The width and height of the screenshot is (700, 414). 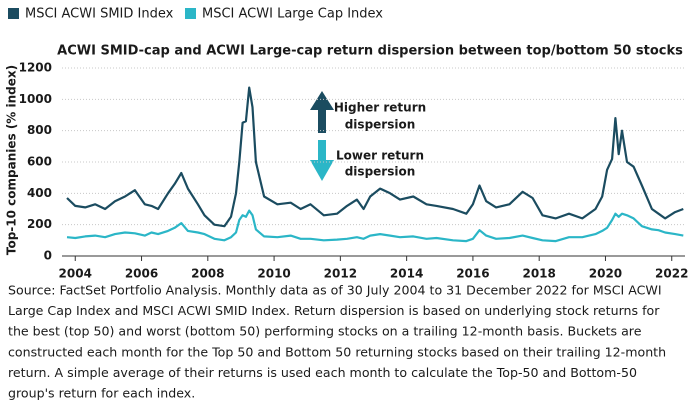 I want to click on y-tick-label: 1000, so click(x=35, y=99).